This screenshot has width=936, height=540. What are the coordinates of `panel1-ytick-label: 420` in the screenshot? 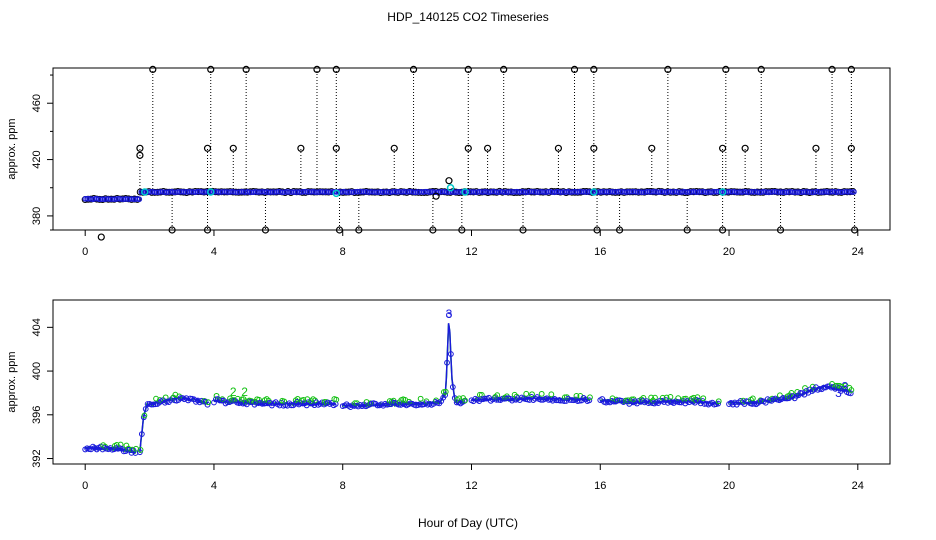 It's located at (37, 159).